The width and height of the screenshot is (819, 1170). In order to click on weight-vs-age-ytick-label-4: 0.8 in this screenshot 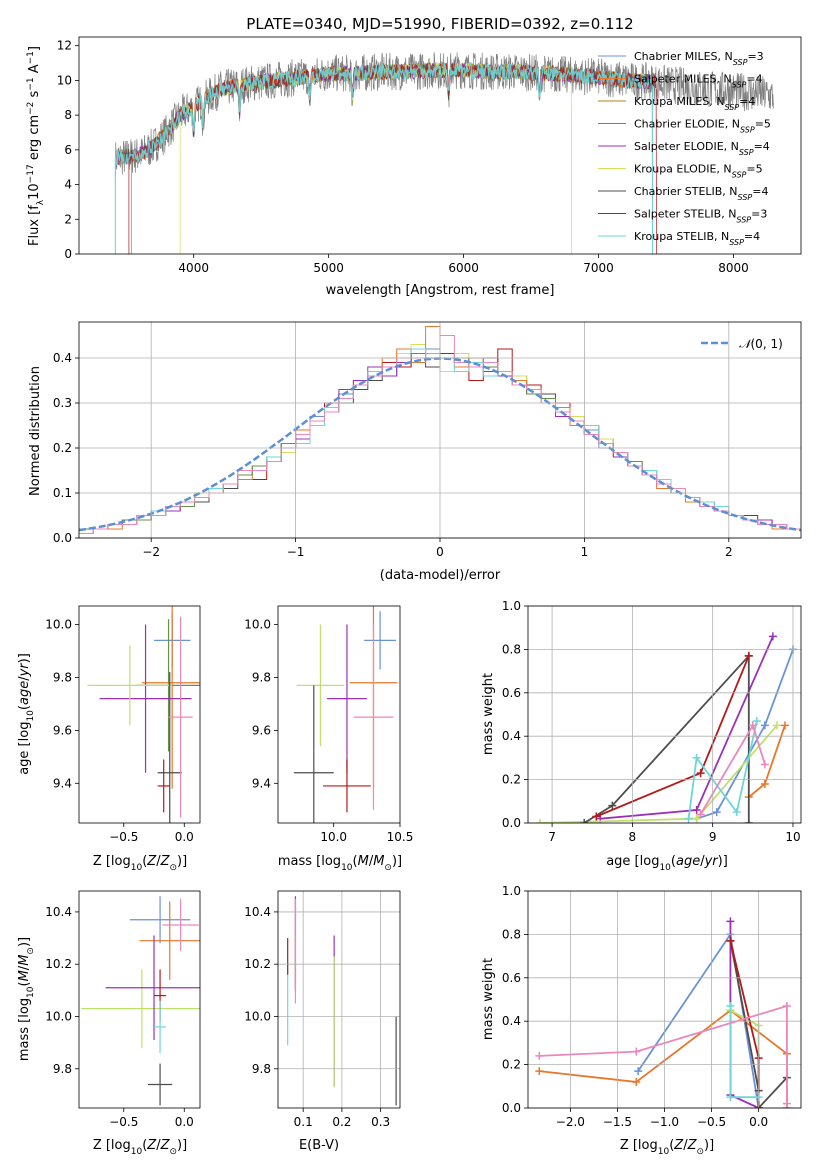, I will do `click(511, 649)`.